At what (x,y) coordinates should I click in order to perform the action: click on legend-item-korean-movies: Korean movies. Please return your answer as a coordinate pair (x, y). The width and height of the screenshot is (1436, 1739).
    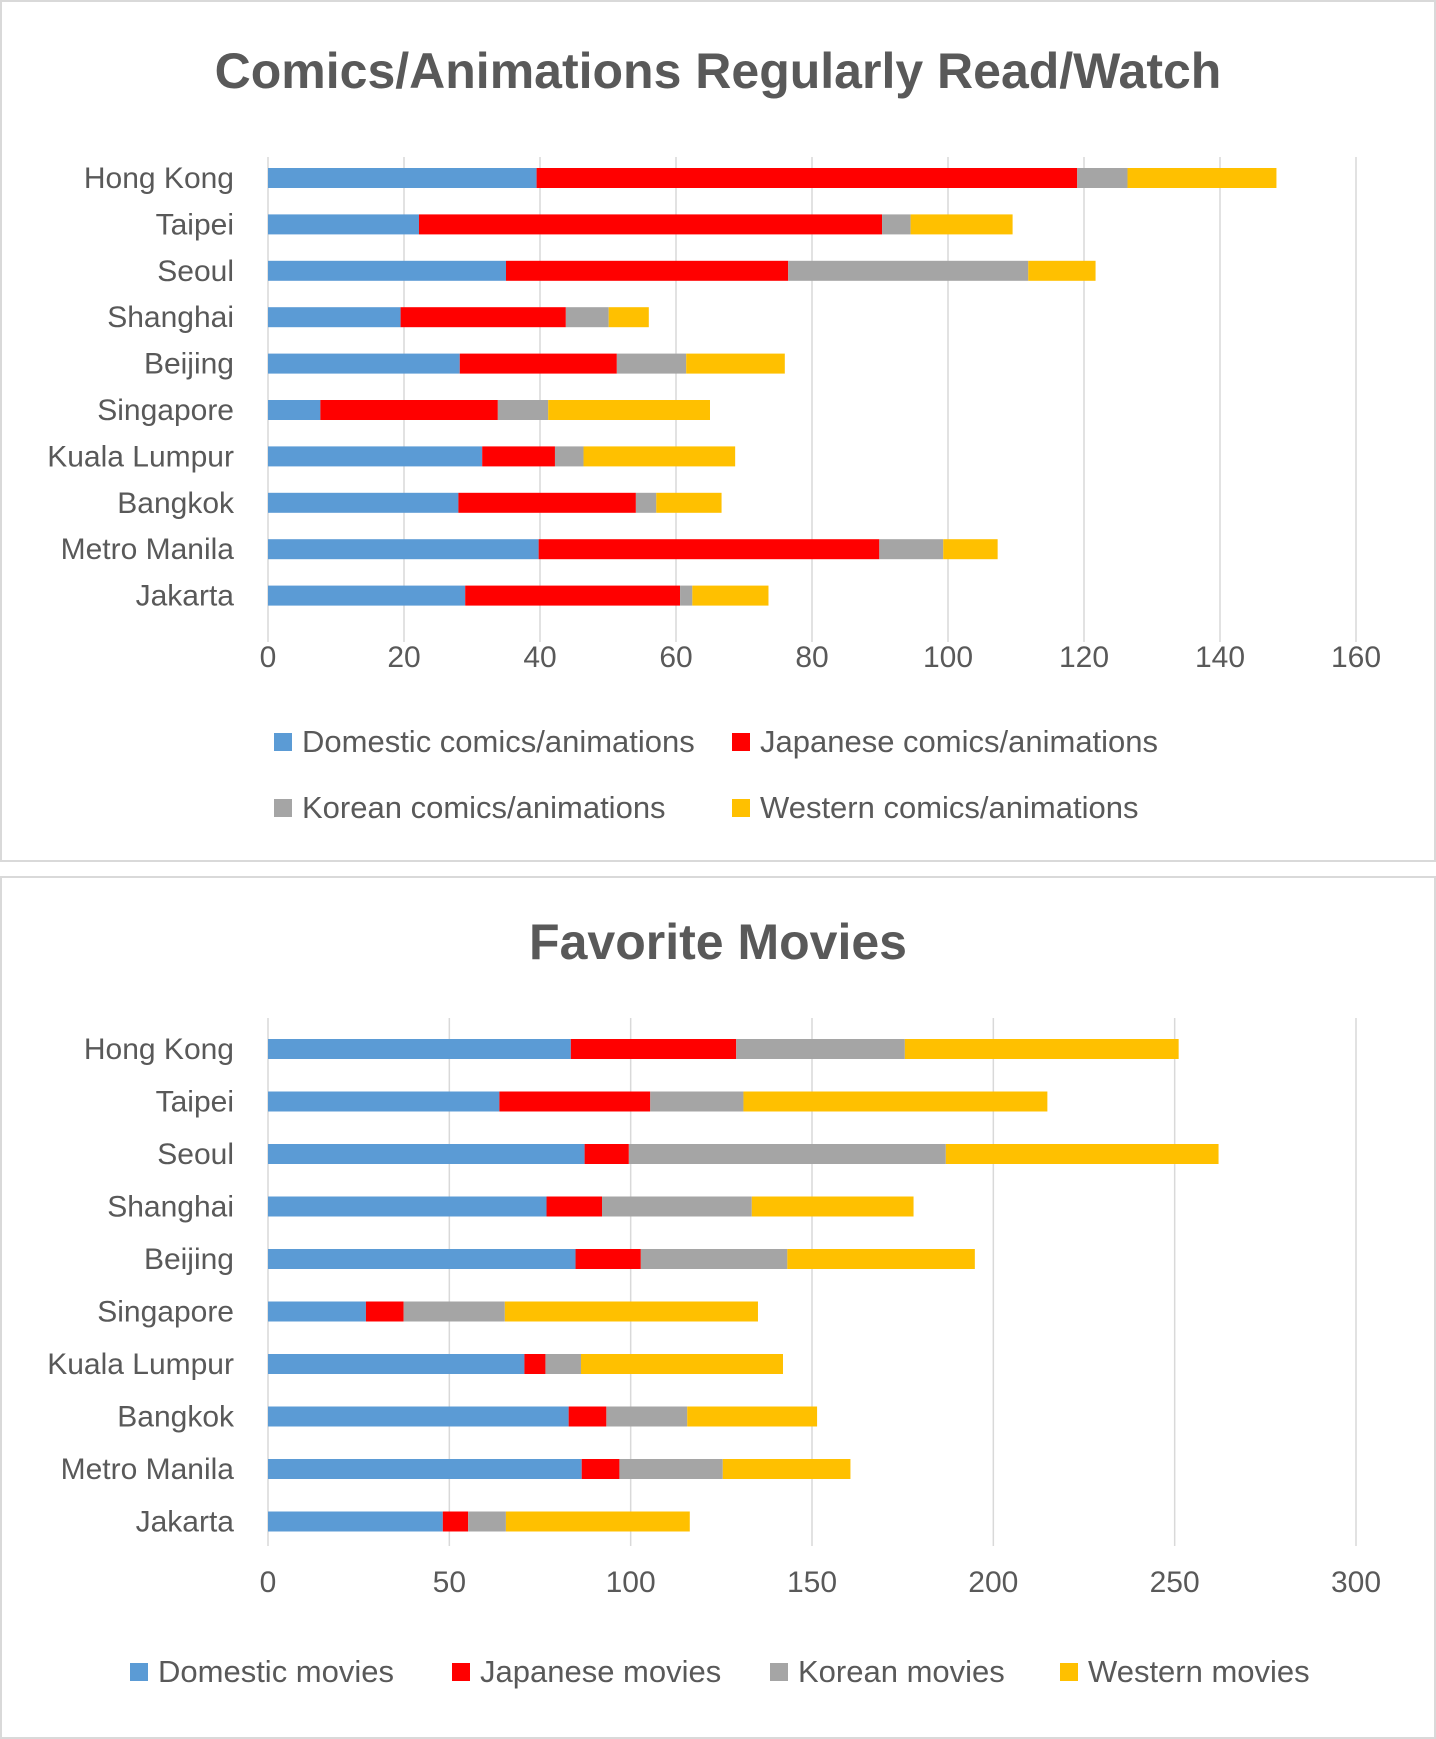
    Looking at the image, I should click on (887, 1672).